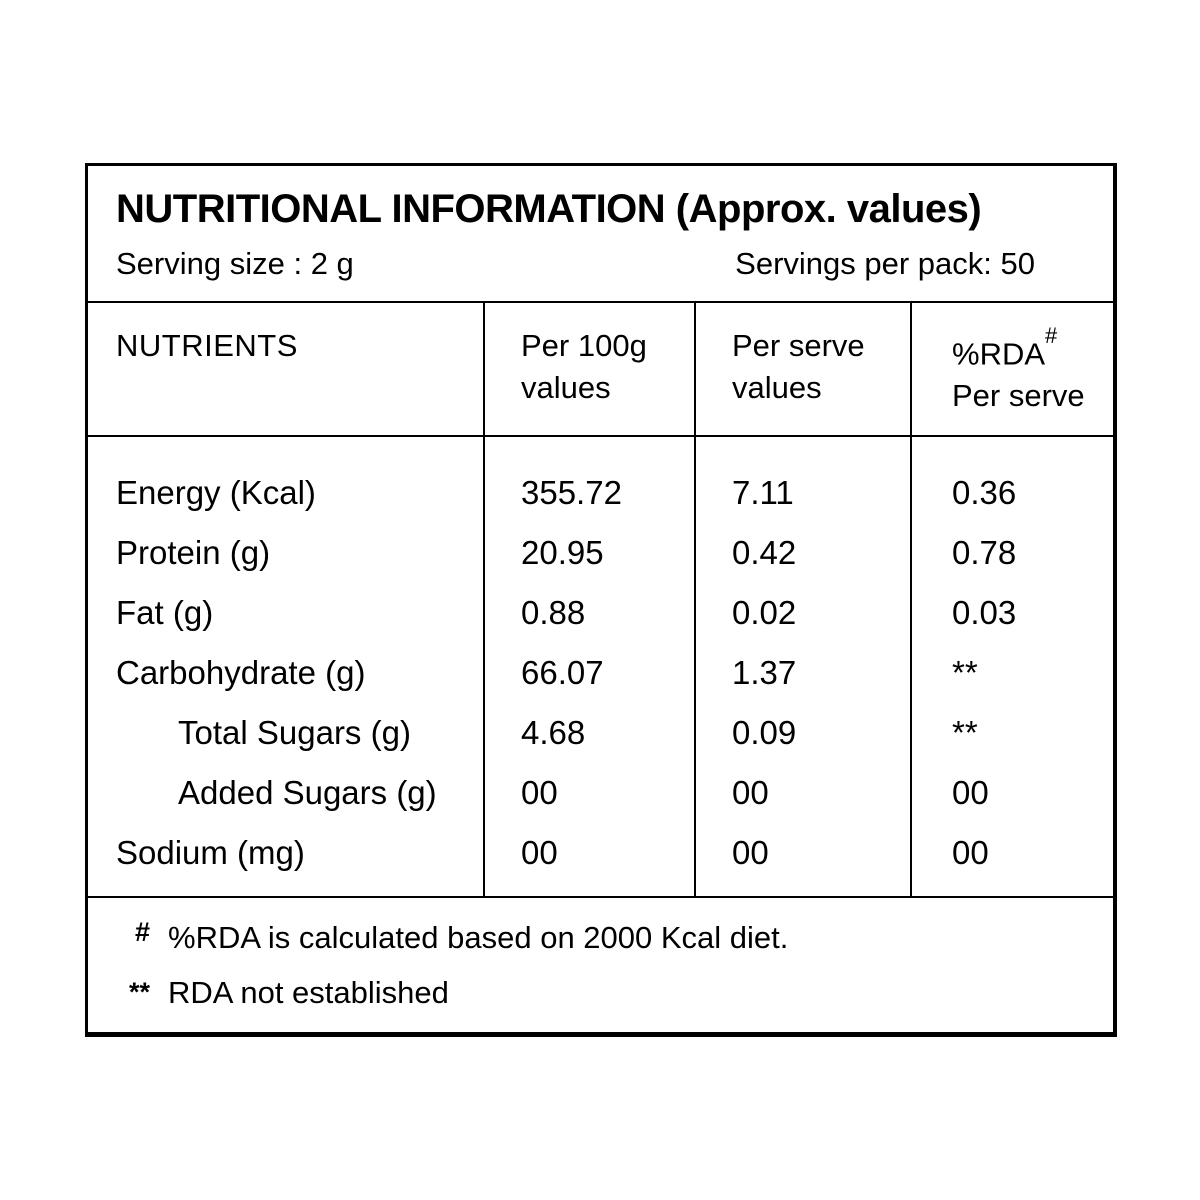 The image size is (1200, 1200). Describe the element at coordinates (216, 492) in the screenshot. I see `nutrient-label: Energy (Kcal)` at that location.